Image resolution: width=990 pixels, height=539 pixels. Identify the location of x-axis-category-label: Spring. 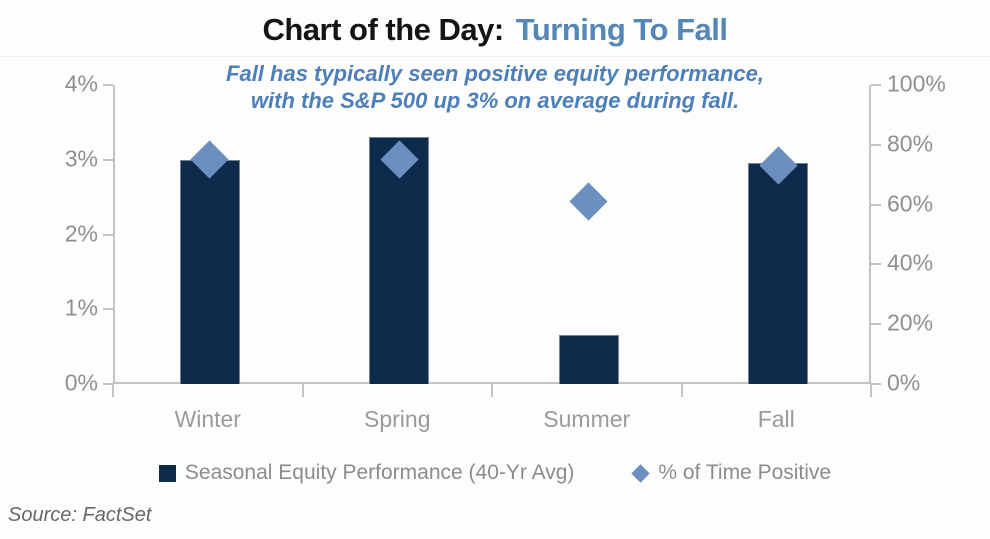
(397, 419).